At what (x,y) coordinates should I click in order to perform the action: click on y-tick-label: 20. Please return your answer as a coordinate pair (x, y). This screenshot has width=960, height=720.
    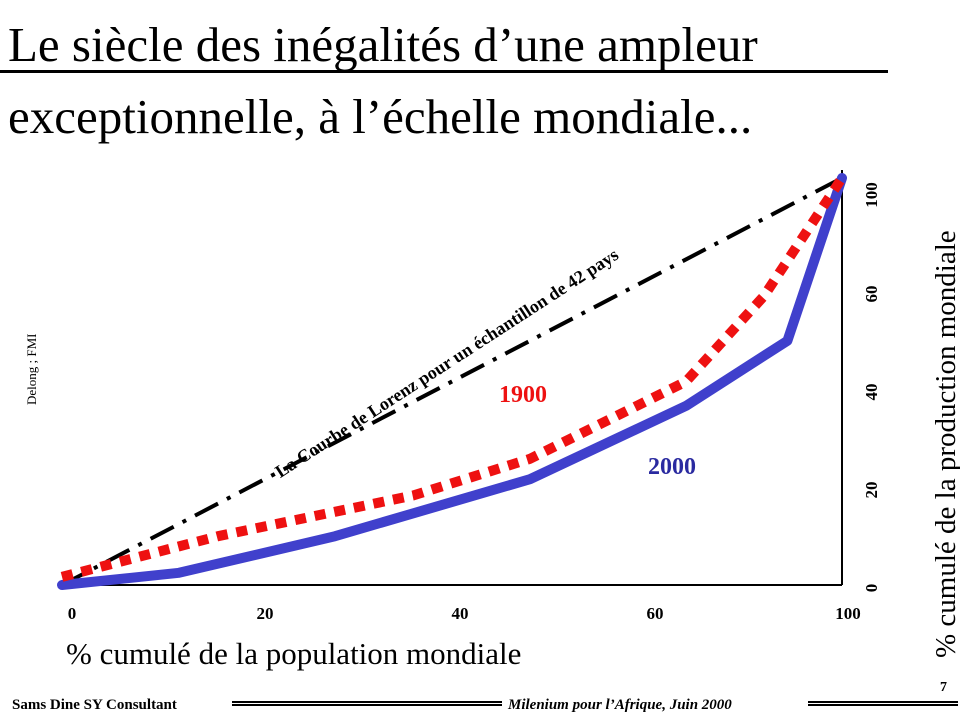
    Looking at the image, I should click on (871, 490).